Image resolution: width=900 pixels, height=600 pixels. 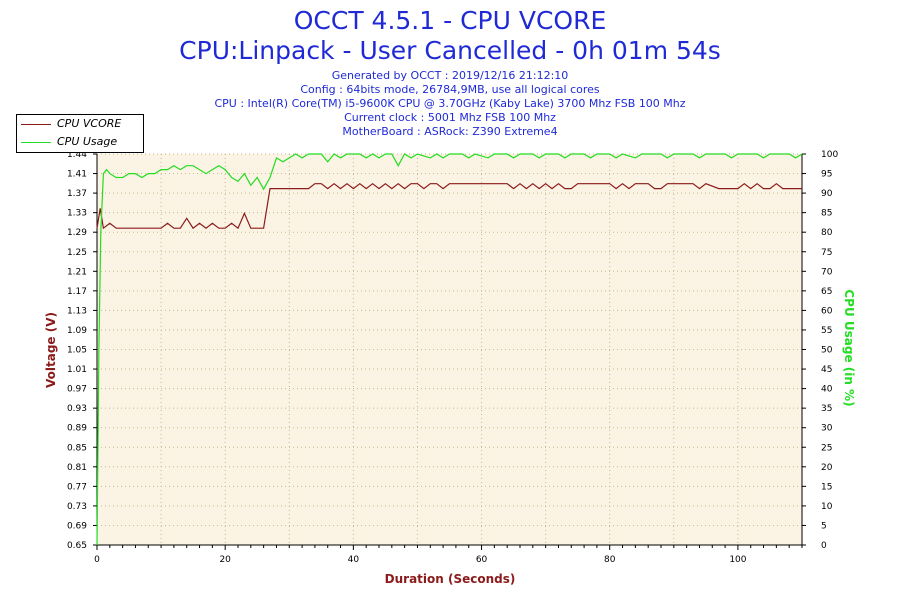 I want to click on y-left-tick-label: 1.25, so click(x=77, y=253).